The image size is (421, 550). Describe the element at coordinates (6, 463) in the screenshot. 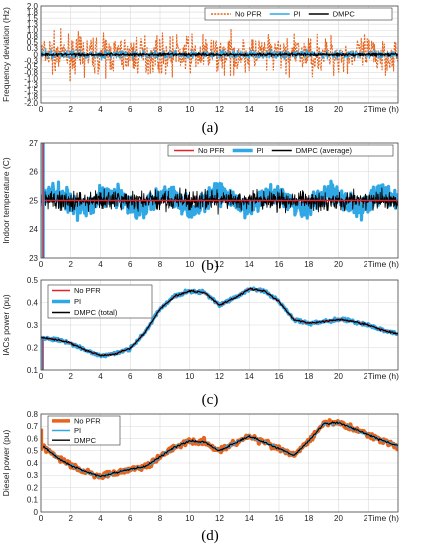

I see `y-axis-label: Diesel power (pu)` at that location.